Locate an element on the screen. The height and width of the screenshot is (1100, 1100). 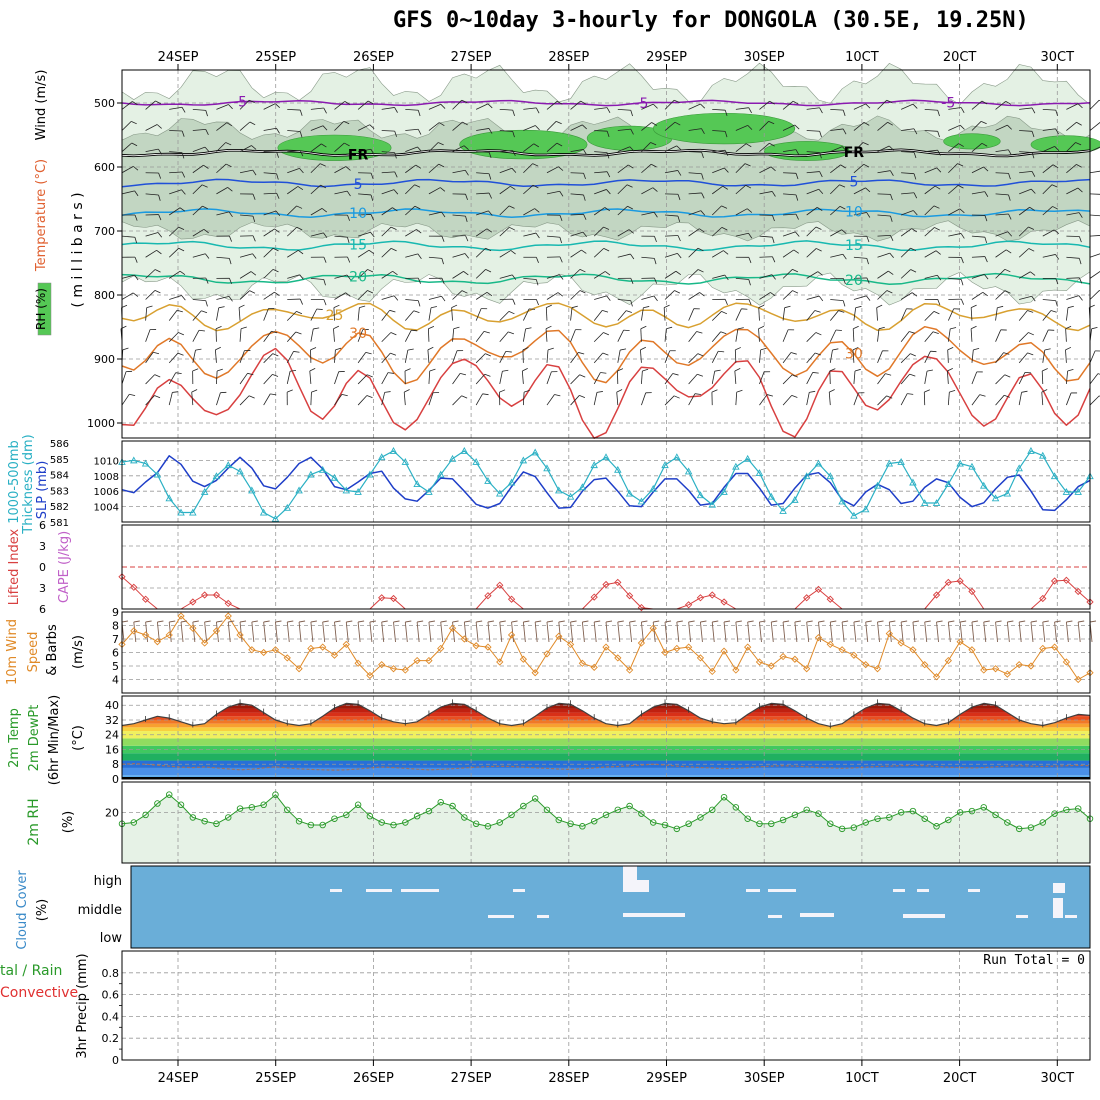
thickness-slp-frame is located at coordinates (606, 481).